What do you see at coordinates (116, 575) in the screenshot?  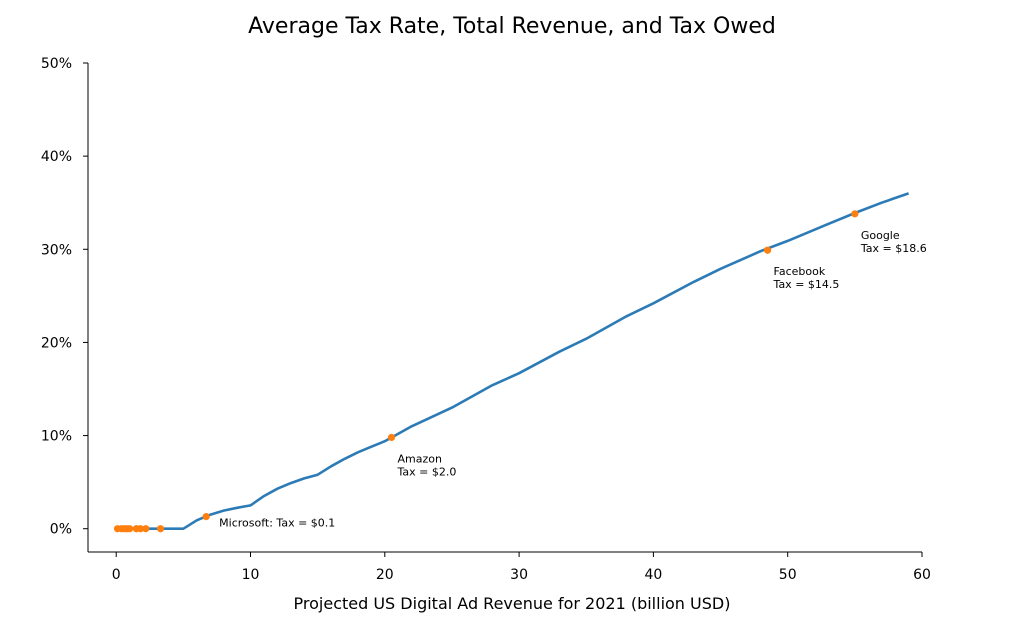 I see `x-tick-label: 0` at bounding box center [116, 575].